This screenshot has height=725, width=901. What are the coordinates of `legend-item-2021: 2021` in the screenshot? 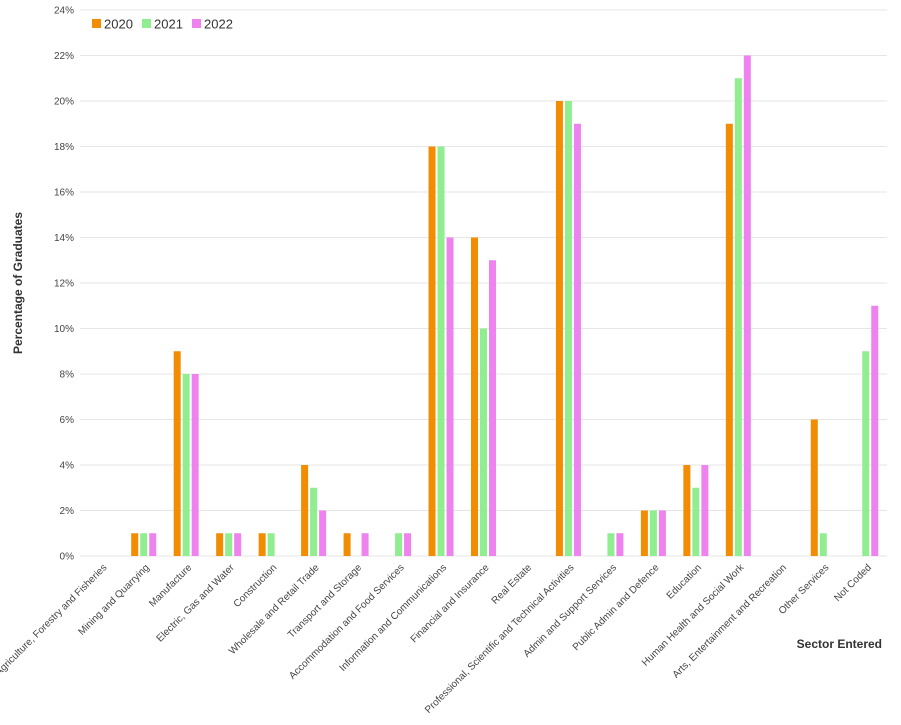 It's located at (162, 24).